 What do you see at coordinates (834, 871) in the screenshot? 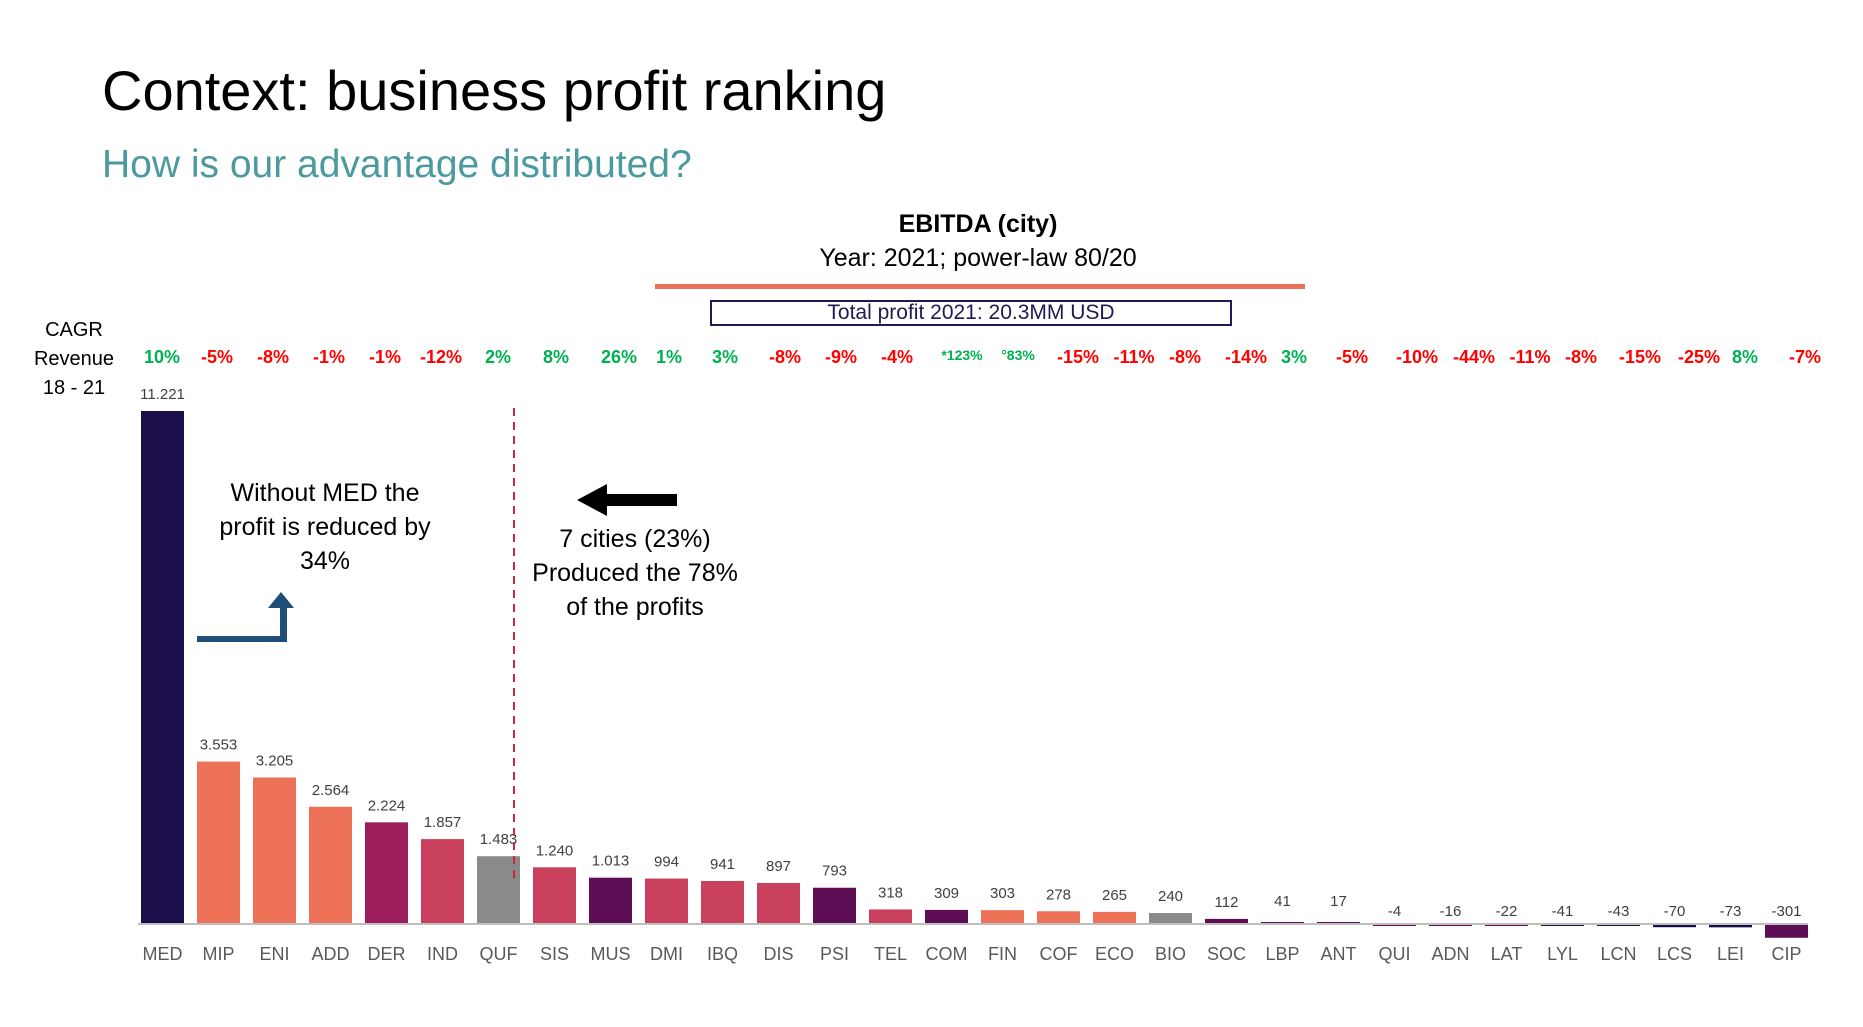
I see `value-label: 793` at bounding box center [834, 871].